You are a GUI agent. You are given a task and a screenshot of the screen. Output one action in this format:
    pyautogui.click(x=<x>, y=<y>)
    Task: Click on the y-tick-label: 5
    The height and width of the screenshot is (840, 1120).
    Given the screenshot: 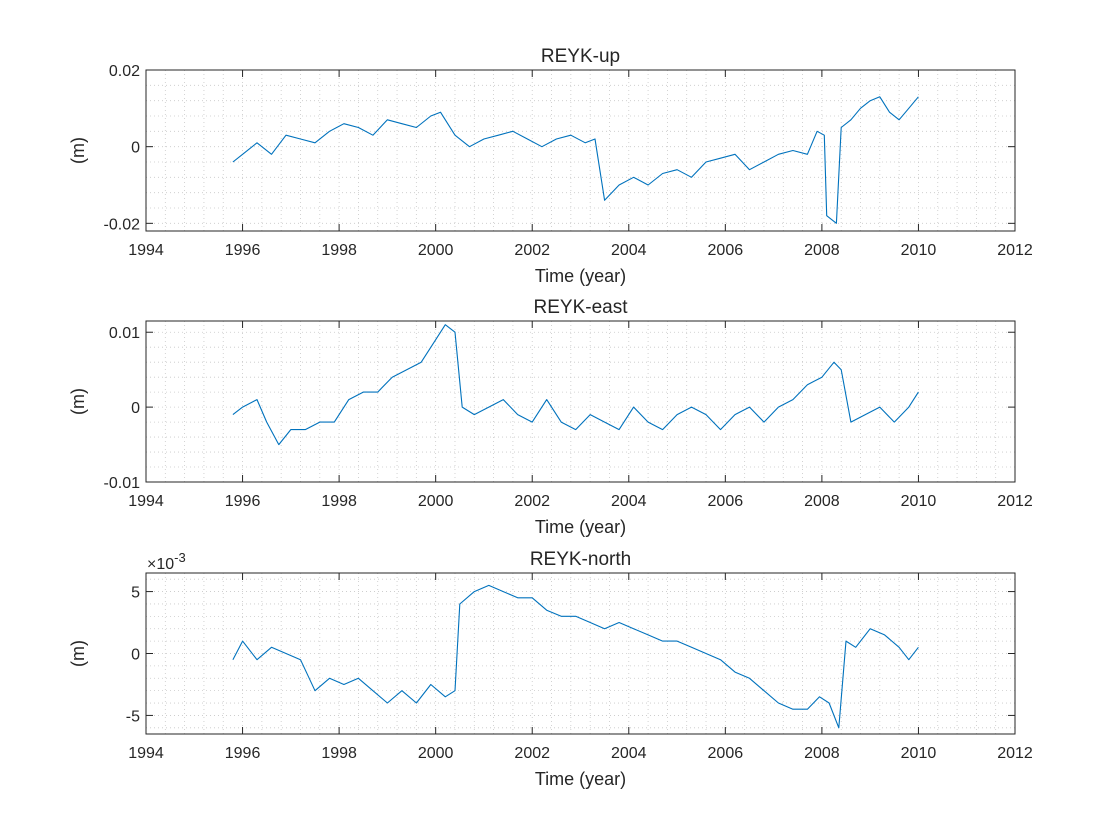 What is the action you would take?
    pyautogui.click(x=135, y=593)
    